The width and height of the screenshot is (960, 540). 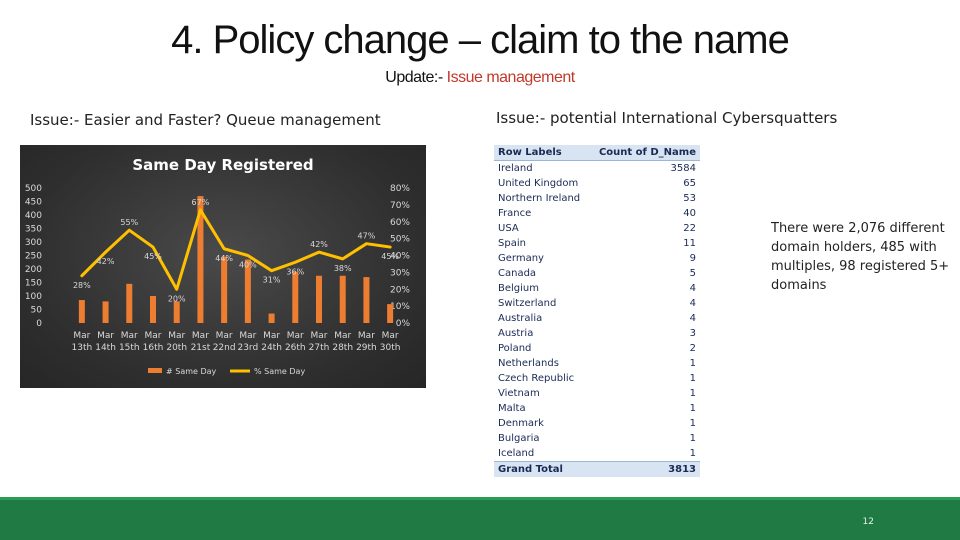 What do you see at coordinates (33, 203) in the screenshot?
I see `y-left-tick-label: 450` at bounding box center [33, 203].